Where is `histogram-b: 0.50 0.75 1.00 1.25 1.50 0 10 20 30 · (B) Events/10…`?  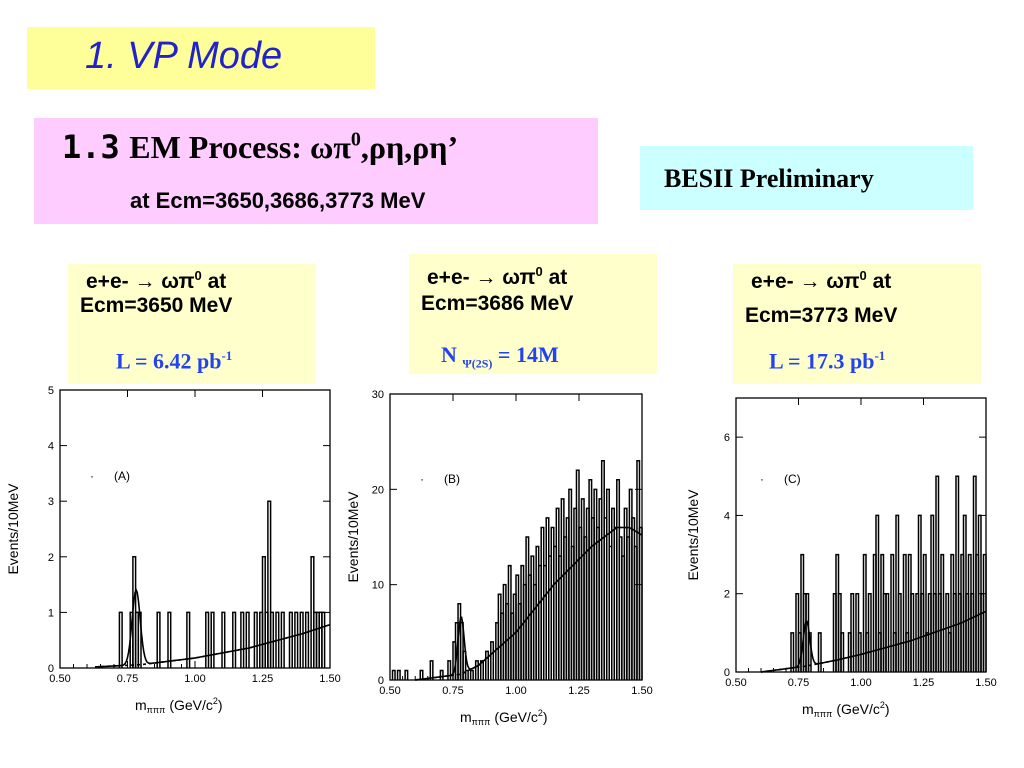
histogram-b: 0.50 0.75 1.00 1.25 1.50 0 10 20 30 · (B) Events/10… is located at coordinates (499, 558).